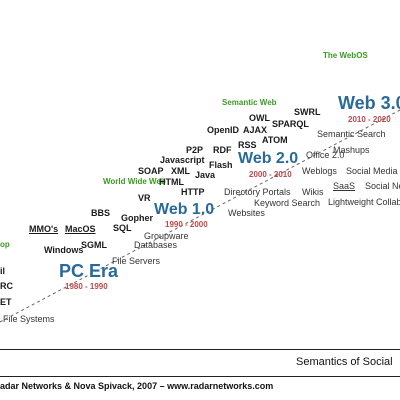  I want to click on term-atom: ATOM, so click(275, 140).